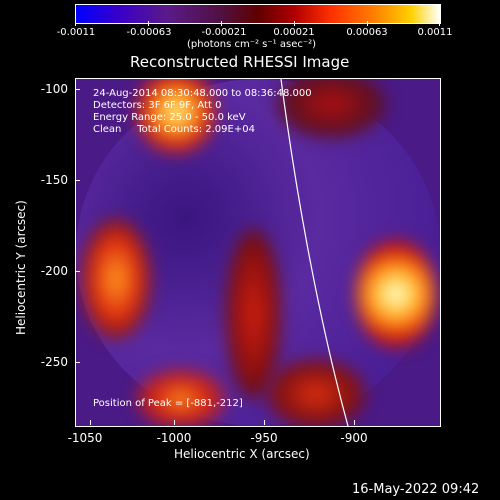  I want to click on colorbar, so click(258, 14).